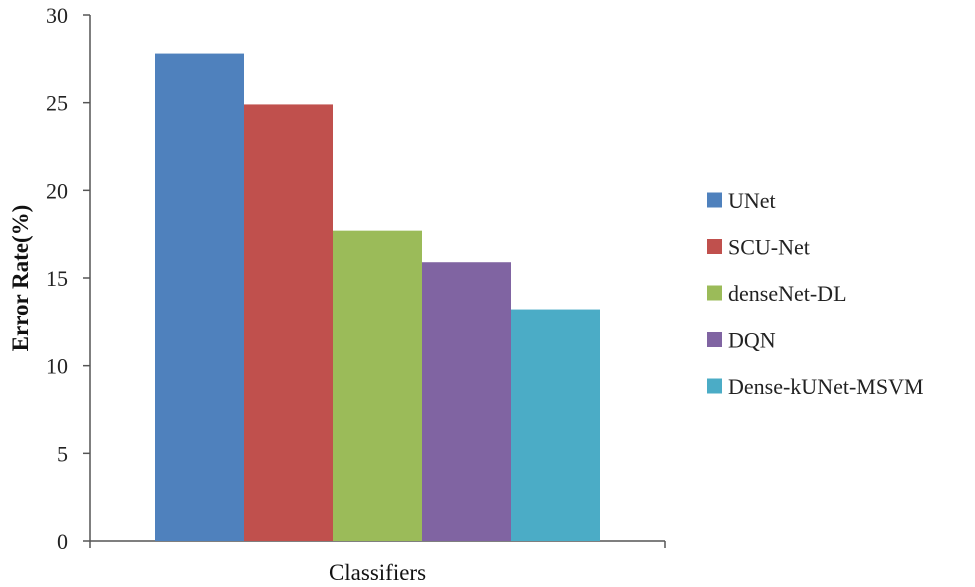 This screenshot has width=975, height=587. What do you see at coordinates (57, 278) in the screenshot?
I see `y-tick-label: 15` at bounding box center [57, 278].